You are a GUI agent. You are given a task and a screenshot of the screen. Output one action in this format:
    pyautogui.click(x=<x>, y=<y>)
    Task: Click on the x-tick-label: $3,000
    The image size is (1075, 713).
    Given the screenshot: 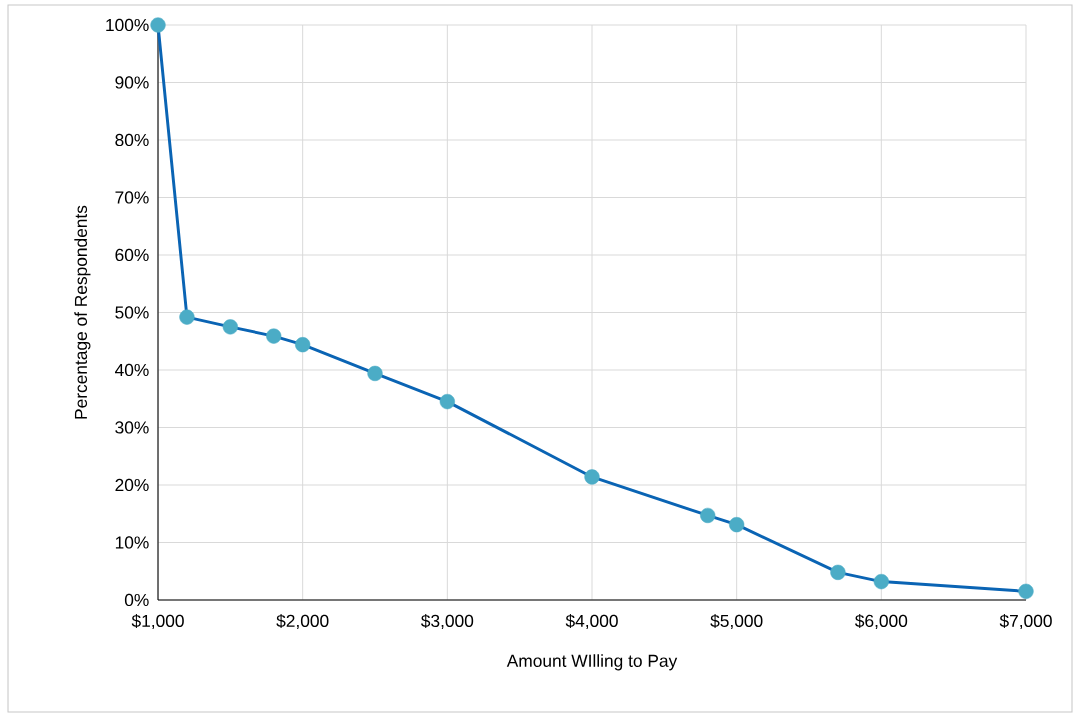 What is the action you would take?
    pyautogui.click(x=447, y=622)
    